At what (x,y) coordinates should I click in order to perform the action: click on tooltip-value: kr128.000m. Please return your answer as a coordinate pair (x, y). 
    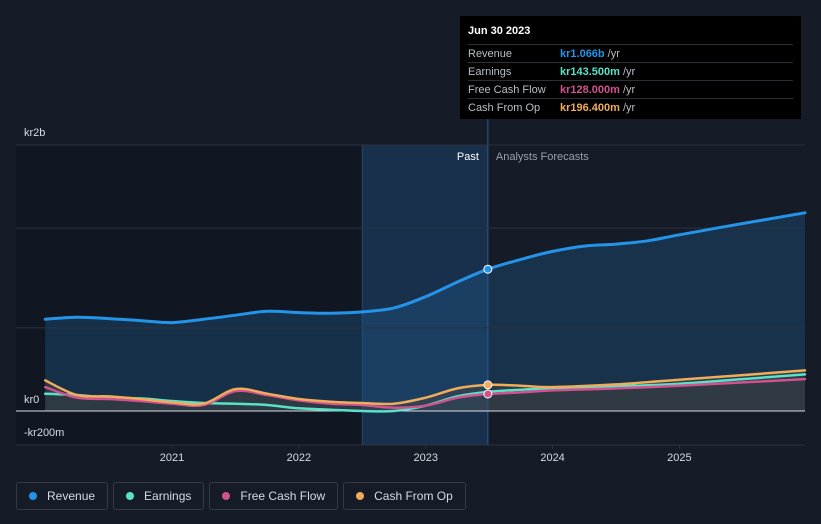
    Looking at the image, I should click on (590, 89).